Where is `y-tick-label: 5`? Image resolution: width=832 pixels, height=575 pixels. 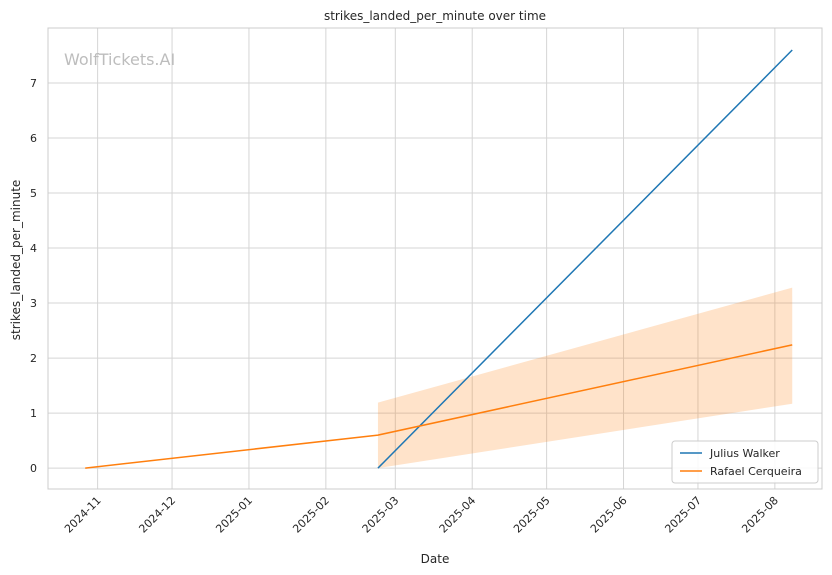
y-tick-label: 5 is located at coordinates (33, 193).